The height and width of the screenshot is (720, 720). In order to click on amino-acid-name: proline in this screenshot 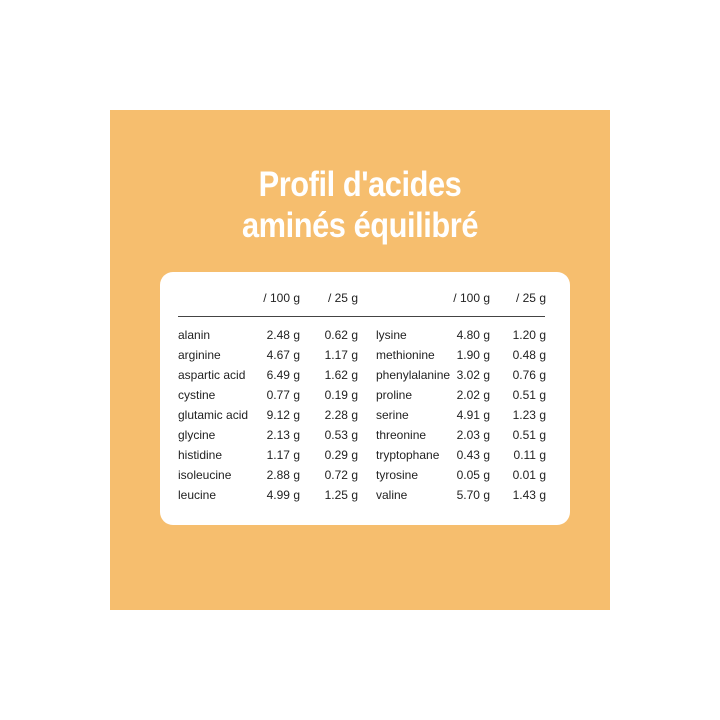, I will do `click(394, 395)`.